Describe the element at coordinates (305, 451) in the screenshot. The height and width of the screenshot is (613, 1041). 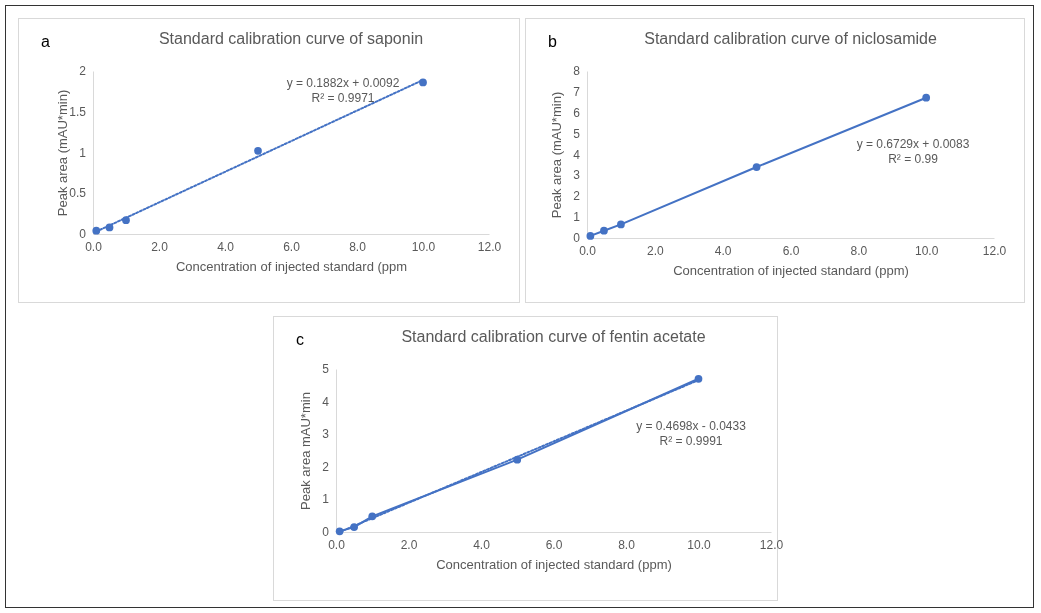
I see `y-axis-title: Peak area mAU*min` at that location.